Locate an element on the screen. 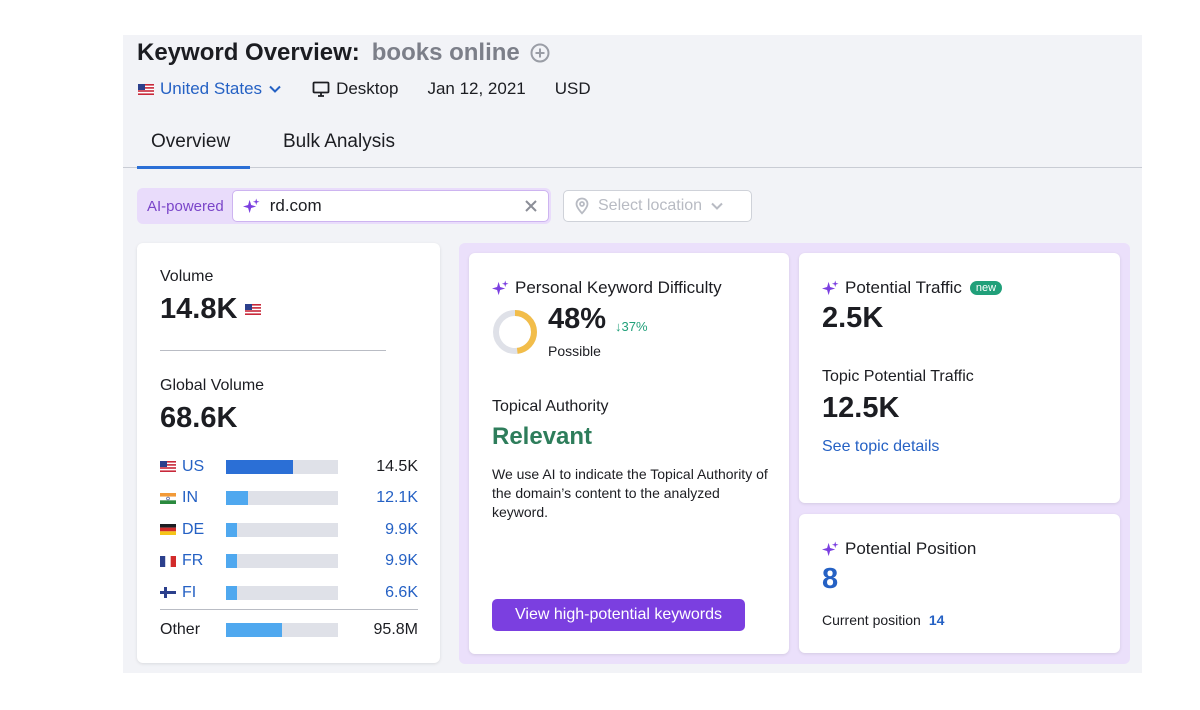 This screenshot has width=1200, height=710. country-code: US is located at coordinates (193, 466).